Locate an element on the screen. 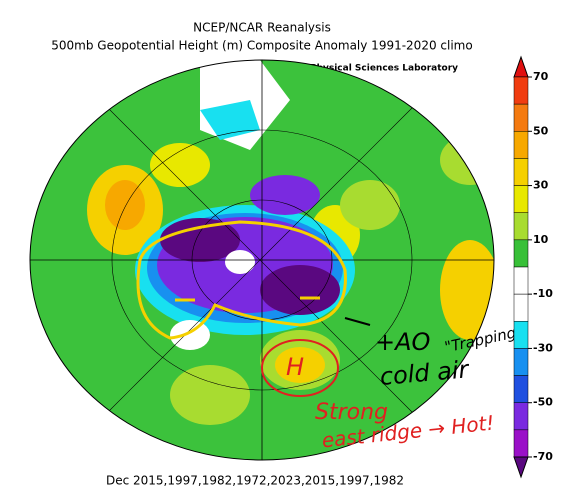 The width and height of the screenshot is (569, 500). colorbar-label: 50 is located at coordinates (541, 130).